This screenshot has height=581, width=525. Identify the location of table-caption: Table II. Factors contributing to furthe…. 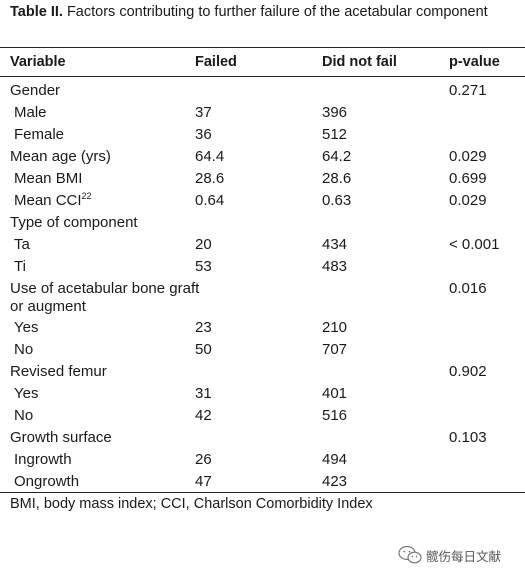
(262, 12).